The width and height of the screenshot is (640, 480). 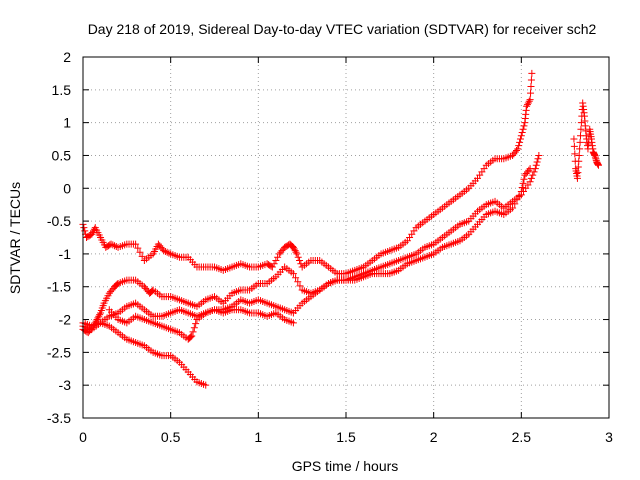 What do you see at coordinates (206, 385) in the screenshot?
I see `data-point-track-d` at bounding box center [206, 385].